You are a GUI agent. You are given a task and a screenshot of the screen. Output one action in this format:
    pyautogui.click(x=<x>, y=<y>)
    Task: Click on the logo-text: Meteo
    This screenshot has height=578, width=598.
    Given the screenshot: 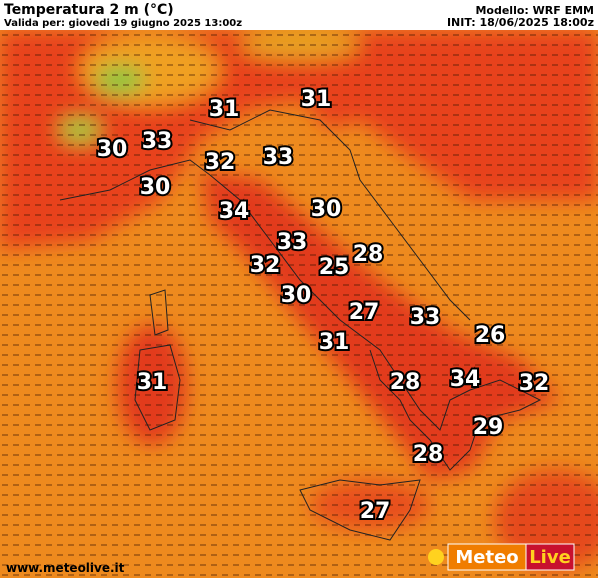 What is the action you would take?
    pyautogui.click(x=486, y=557)
    